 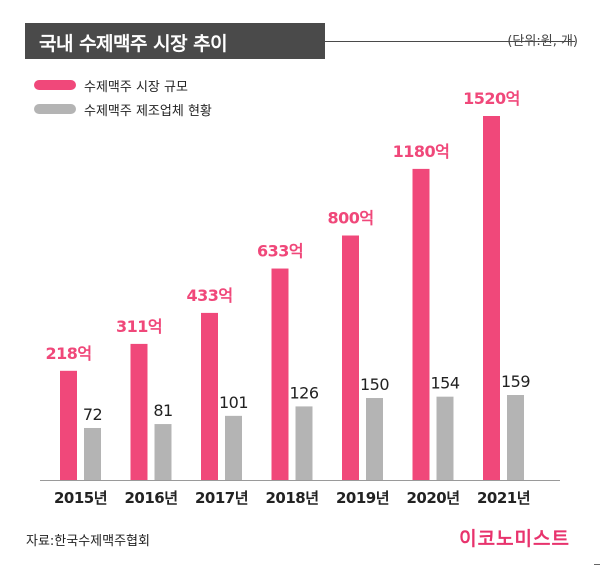 I want to click on data-label-makers-5: 154, so click(x=444, y=383).